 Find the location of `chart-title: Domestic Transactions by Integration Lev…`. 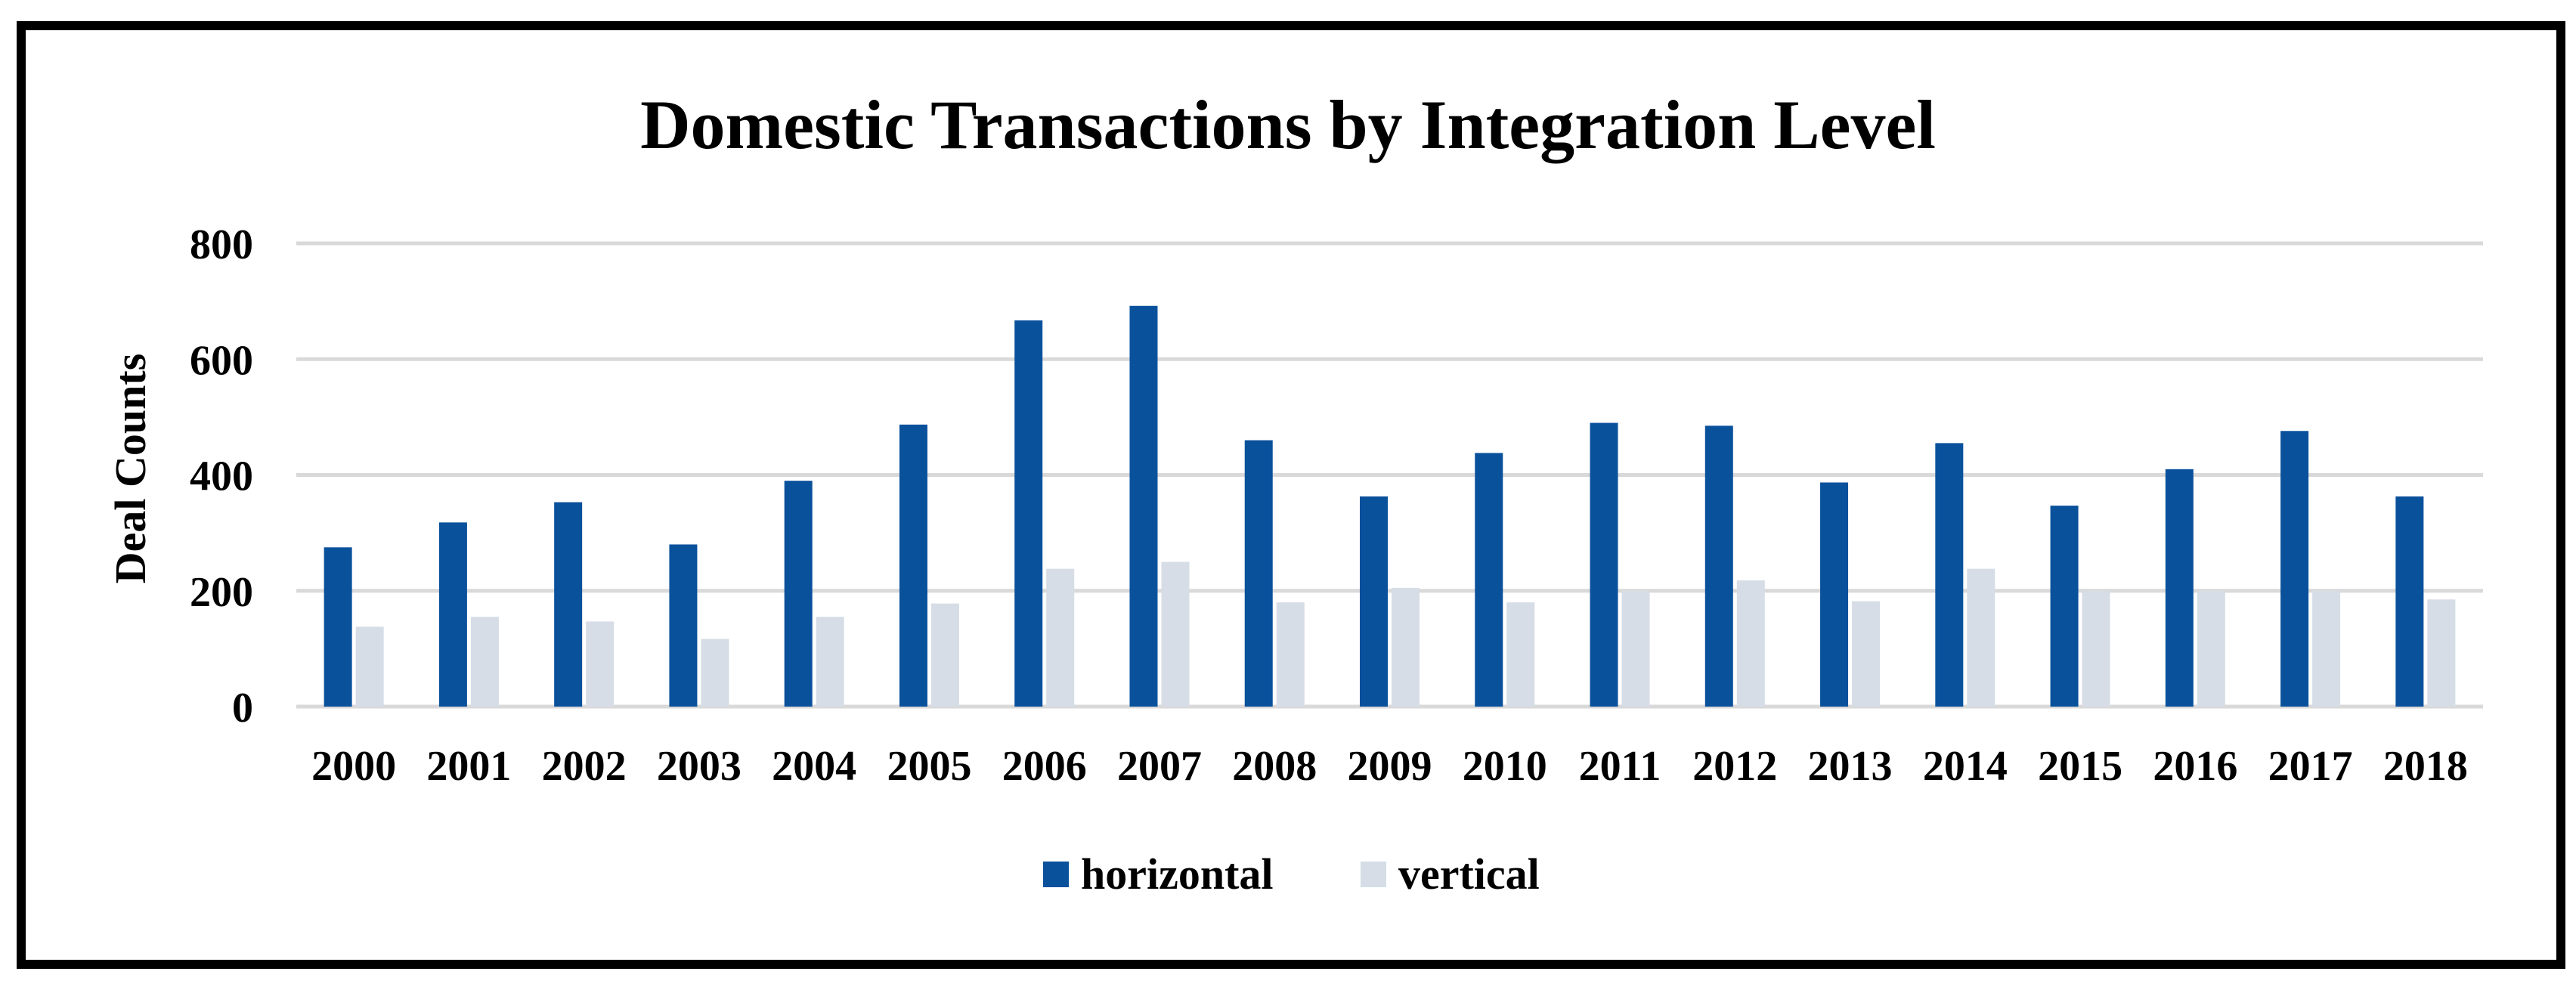

chart-title: Domestic Transactions by Integration Lev… is located at coordinates (1288, 125).